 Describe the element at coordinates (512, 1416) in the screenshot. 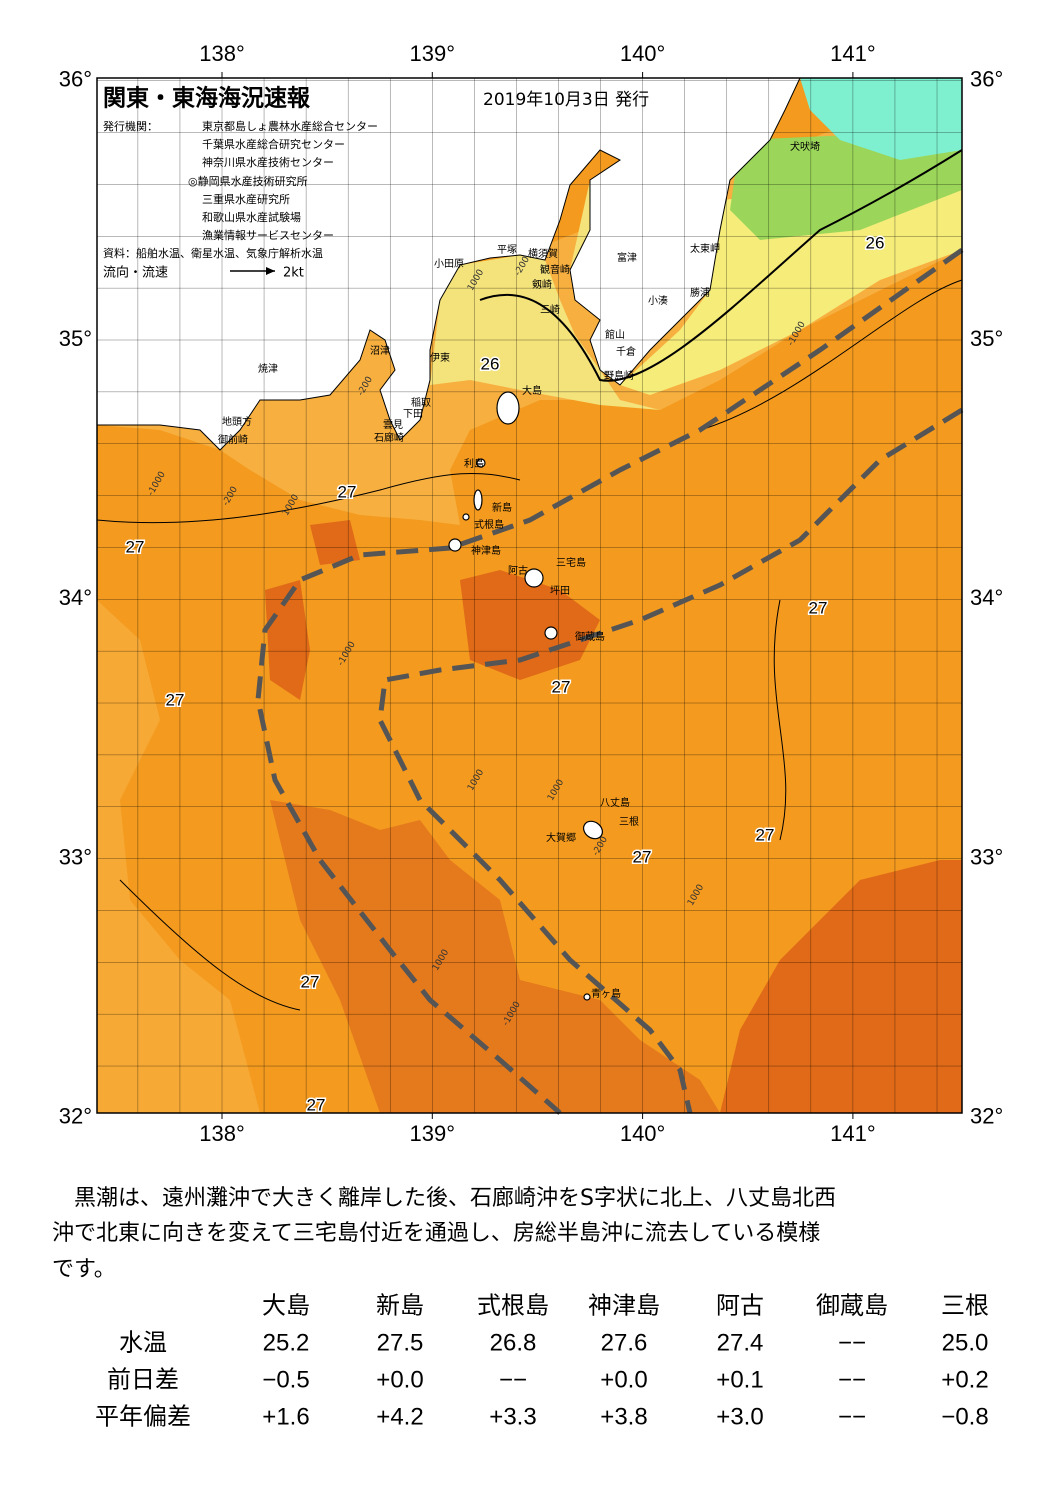

I see `table-cell: +3.3` at that location.